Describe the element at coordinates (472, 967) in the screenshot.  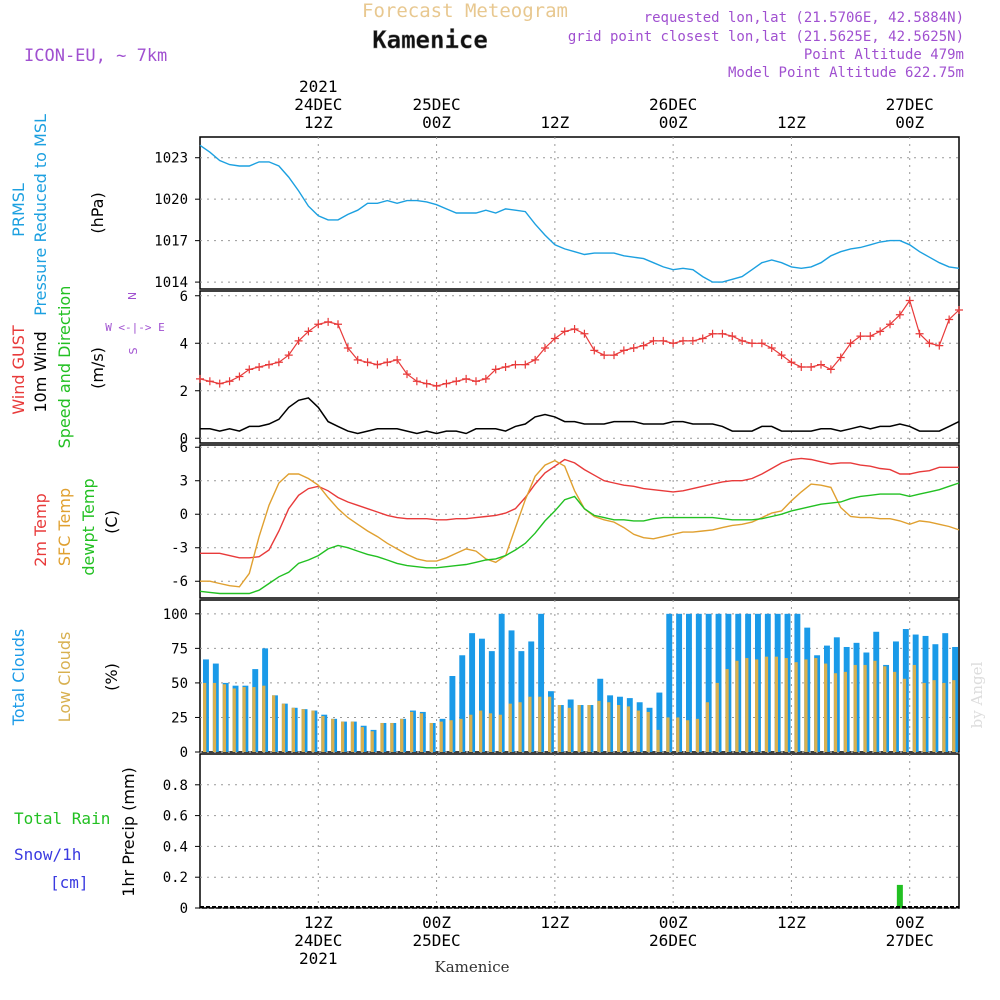
I see `footer-location: Kamenice` at that location.